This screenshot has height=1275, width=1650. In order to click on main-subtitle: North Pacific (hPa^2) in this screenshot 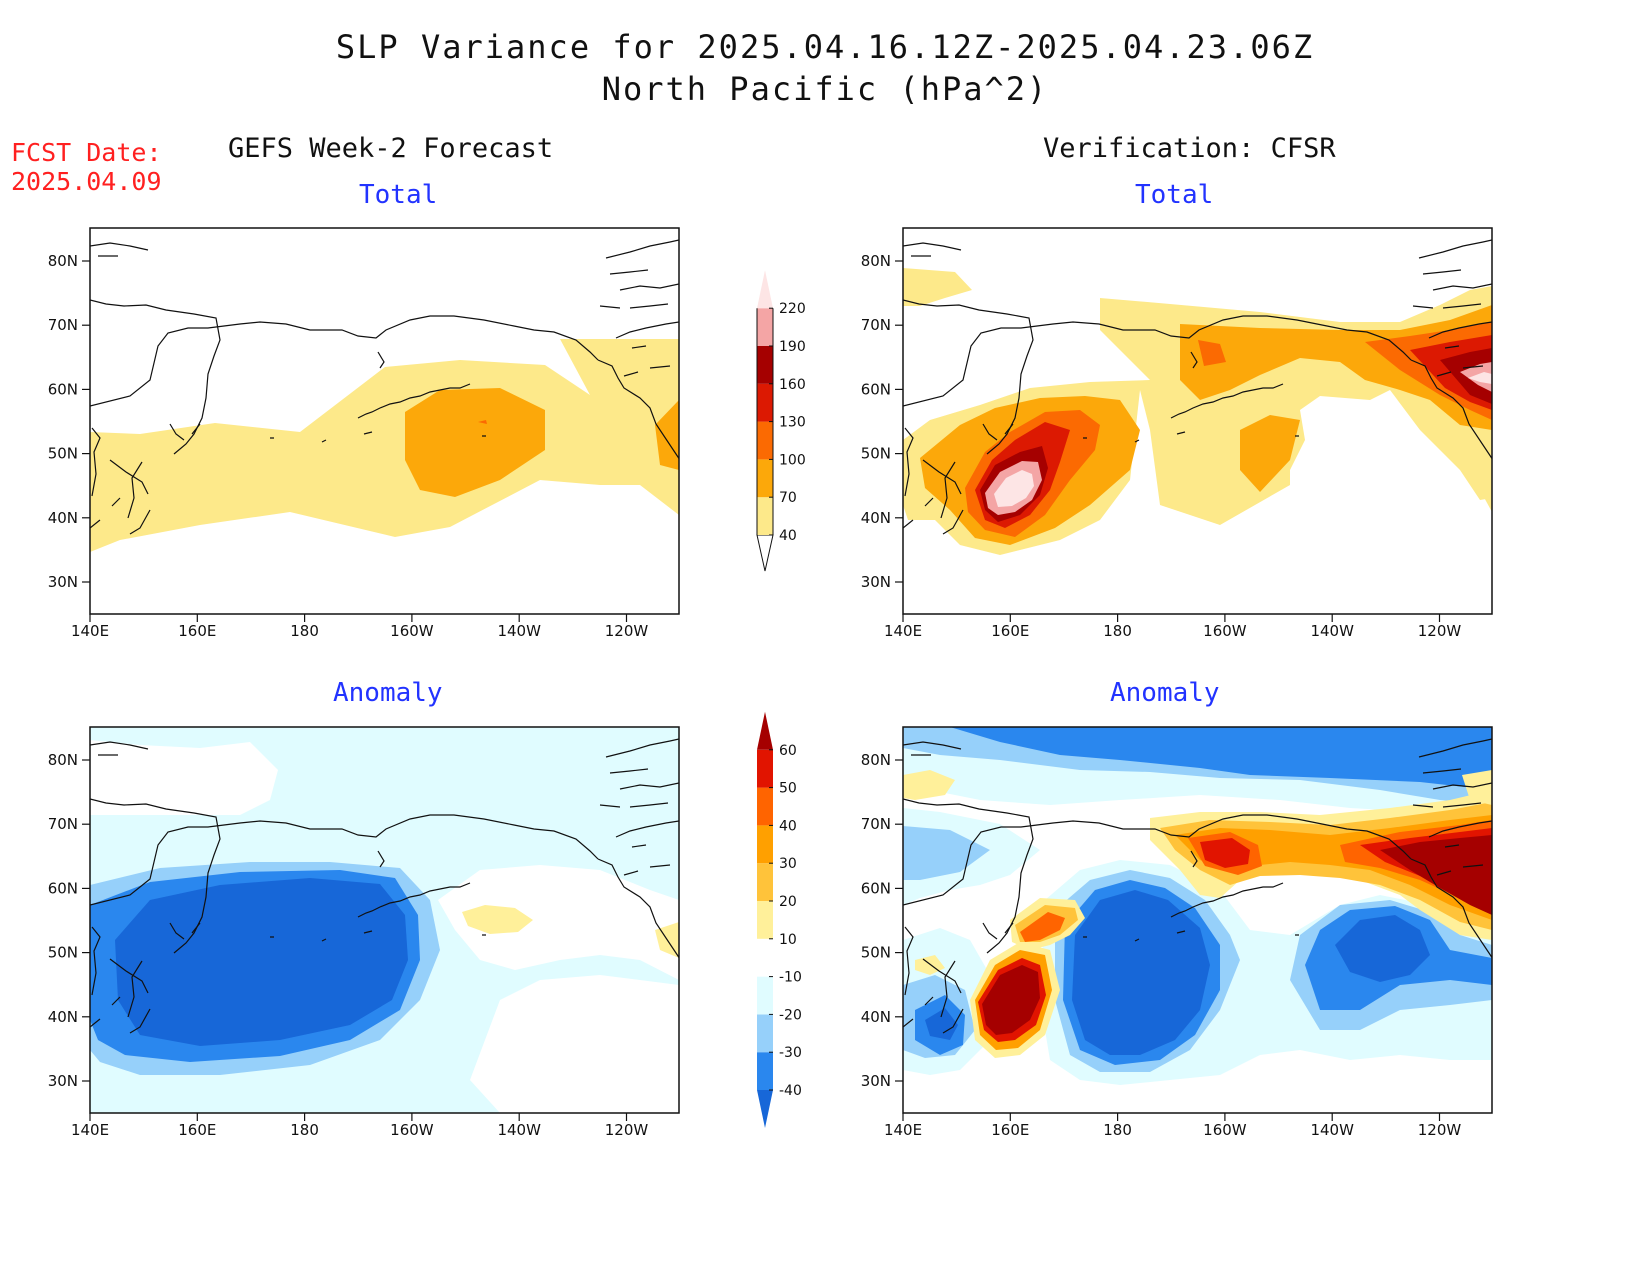, I will do `click(825, 89)`.